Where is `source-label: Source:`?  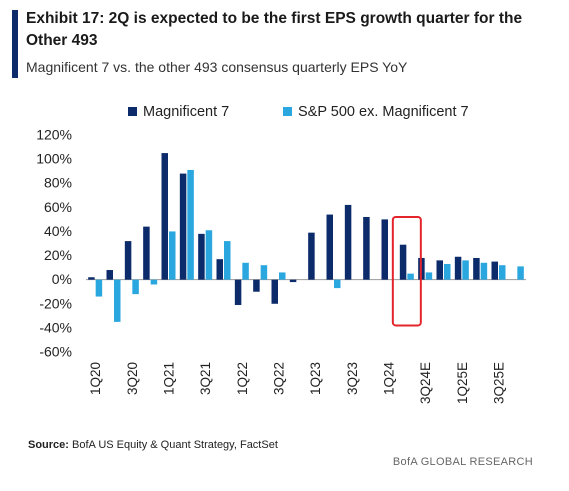
source-label: Source: is located at coordinates (48, 445).